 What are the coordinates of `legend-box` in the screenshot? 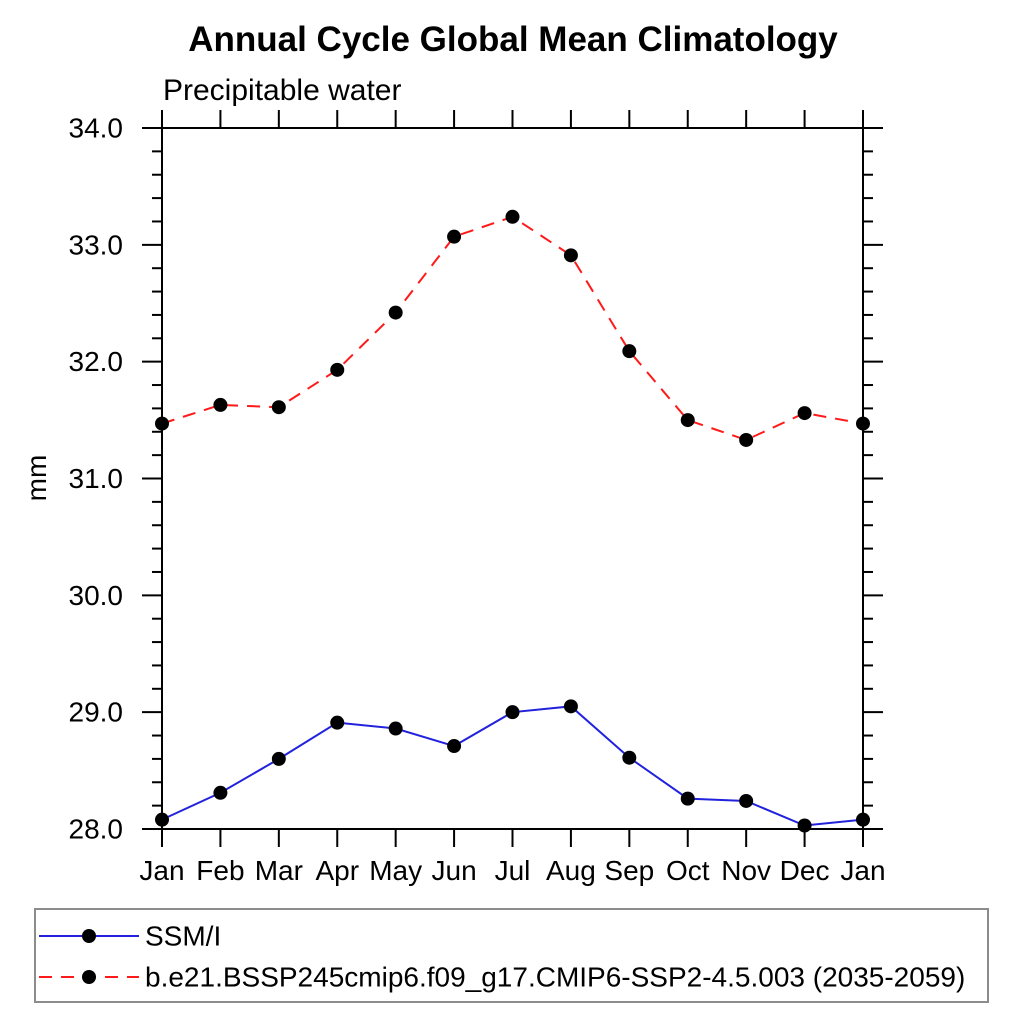 It's located at (511, 955).